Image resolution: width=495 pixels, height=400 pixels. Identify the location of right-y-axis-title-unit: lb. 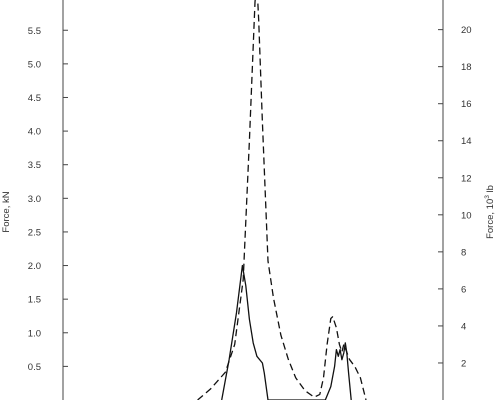
(490, 190).